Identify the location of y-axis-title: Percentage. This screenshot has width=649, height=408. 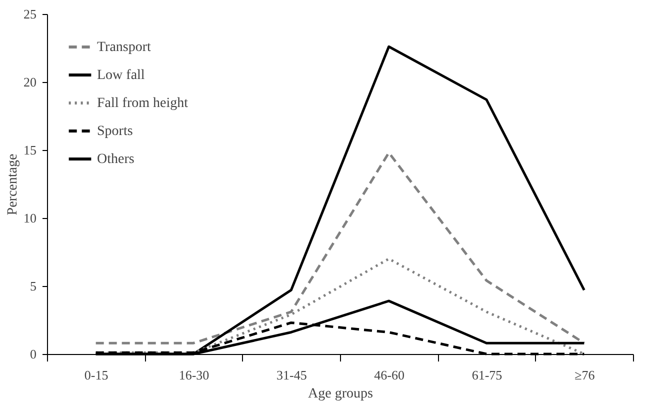
(13, 185).